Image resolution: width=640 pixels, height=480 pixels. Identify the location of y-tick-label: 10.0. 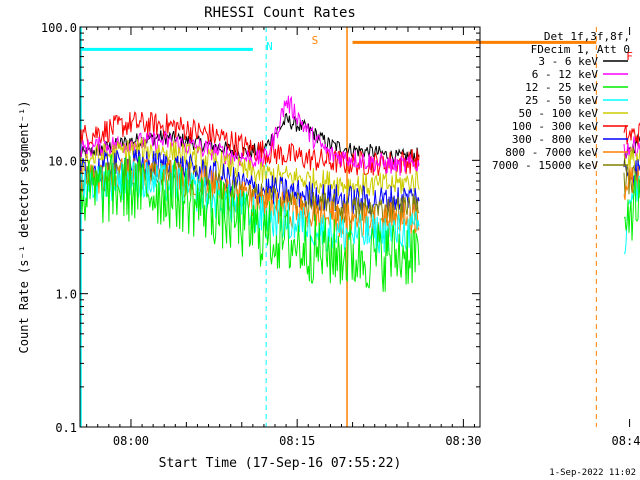
(62, 161).